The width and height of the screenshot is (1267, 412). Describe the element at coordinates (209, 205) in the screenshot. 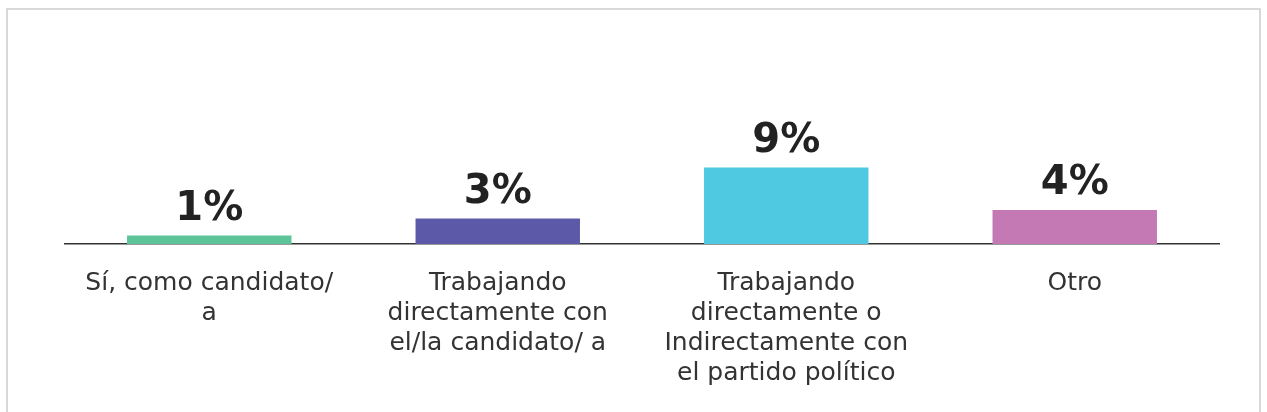

I see `data-label: 1%` at that location.